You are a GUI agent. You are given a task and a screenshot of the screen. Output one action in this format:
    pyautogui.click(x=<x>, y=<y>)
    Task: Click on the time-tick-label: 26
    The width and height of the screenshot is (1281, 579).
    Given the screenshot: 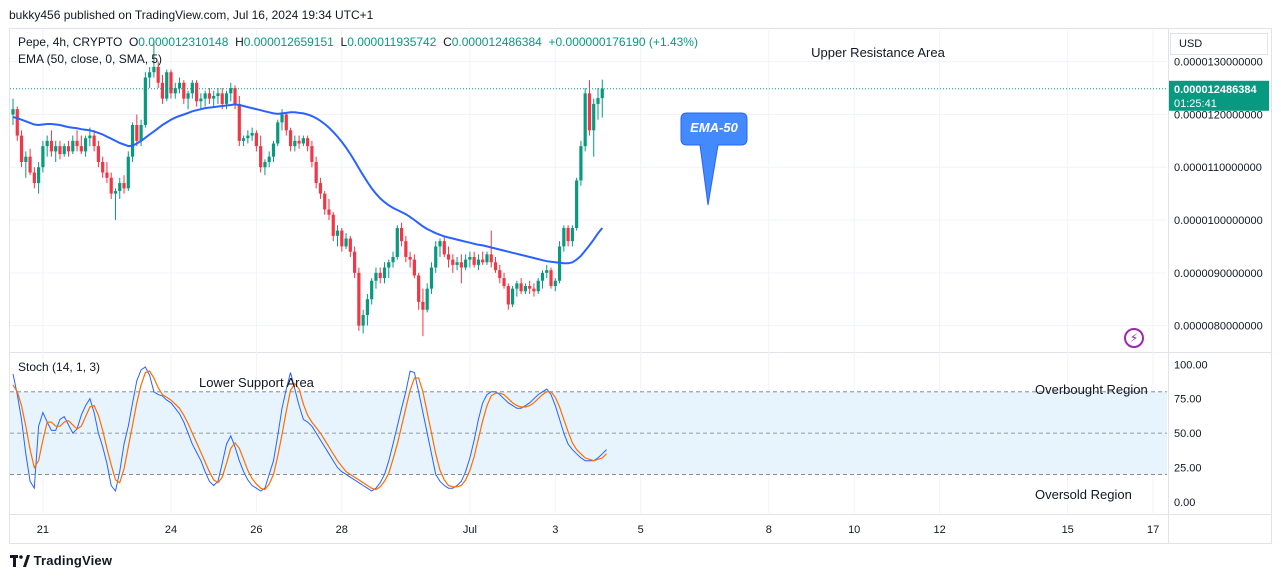 What is the action you would take?
    pyautogui.click(x=256, y=530)
    